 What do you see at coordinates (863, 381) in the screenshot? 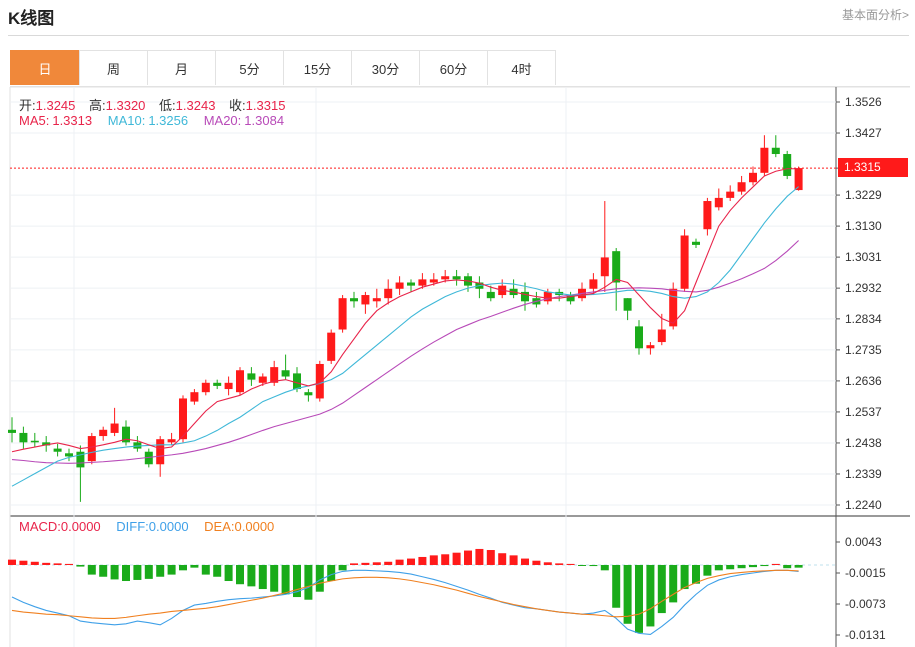
I see `price-tick-label-9: 1.2636` at bounding box center [863, 381].